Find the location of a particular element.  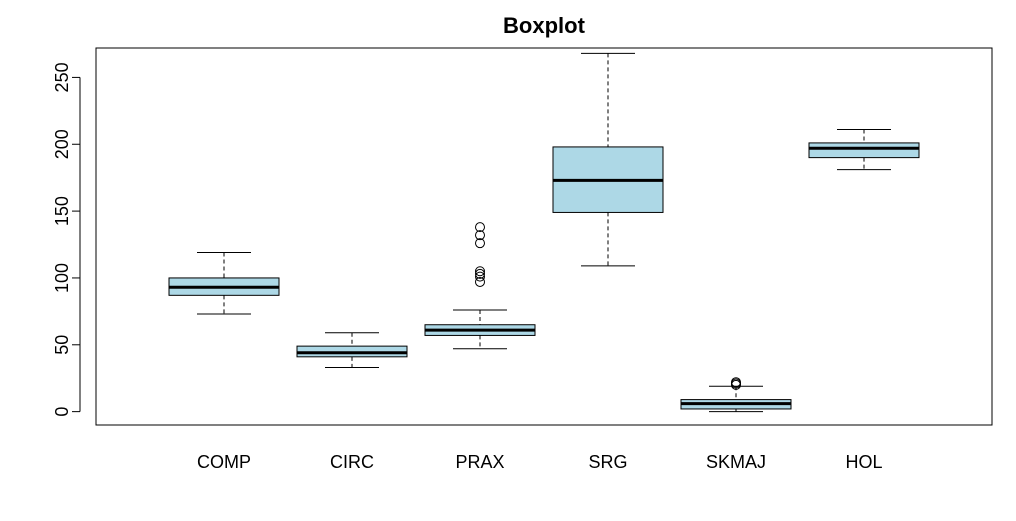

box-comp is located at coordinates (224, 283).